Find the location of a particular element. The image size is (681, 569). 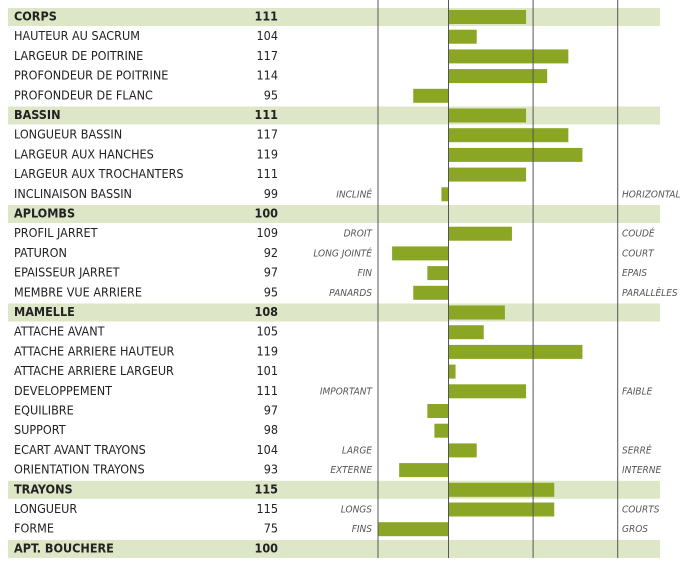

category-label: CORPS is located at coordinates (35, 16).